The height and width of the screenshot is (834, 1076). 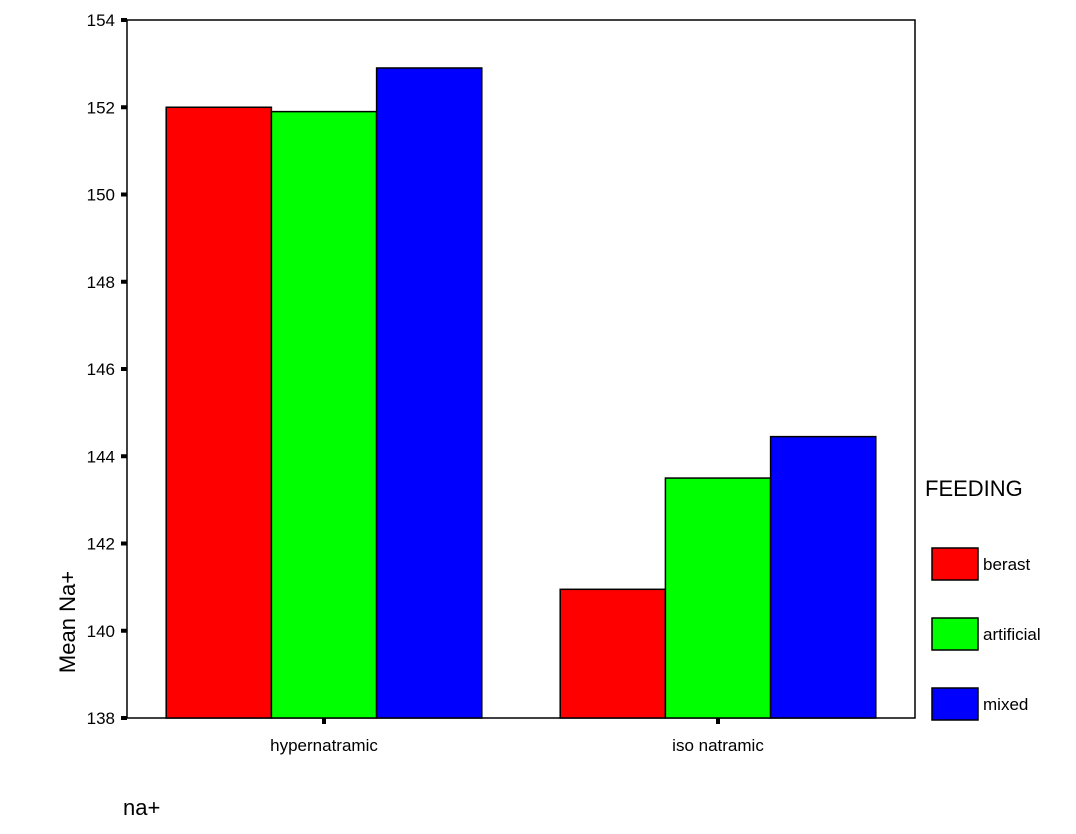 What do you see at coordinates (955, 634) in the screenshot?
I see `legend-swatch-artificial` at bounding box center [955, 634].